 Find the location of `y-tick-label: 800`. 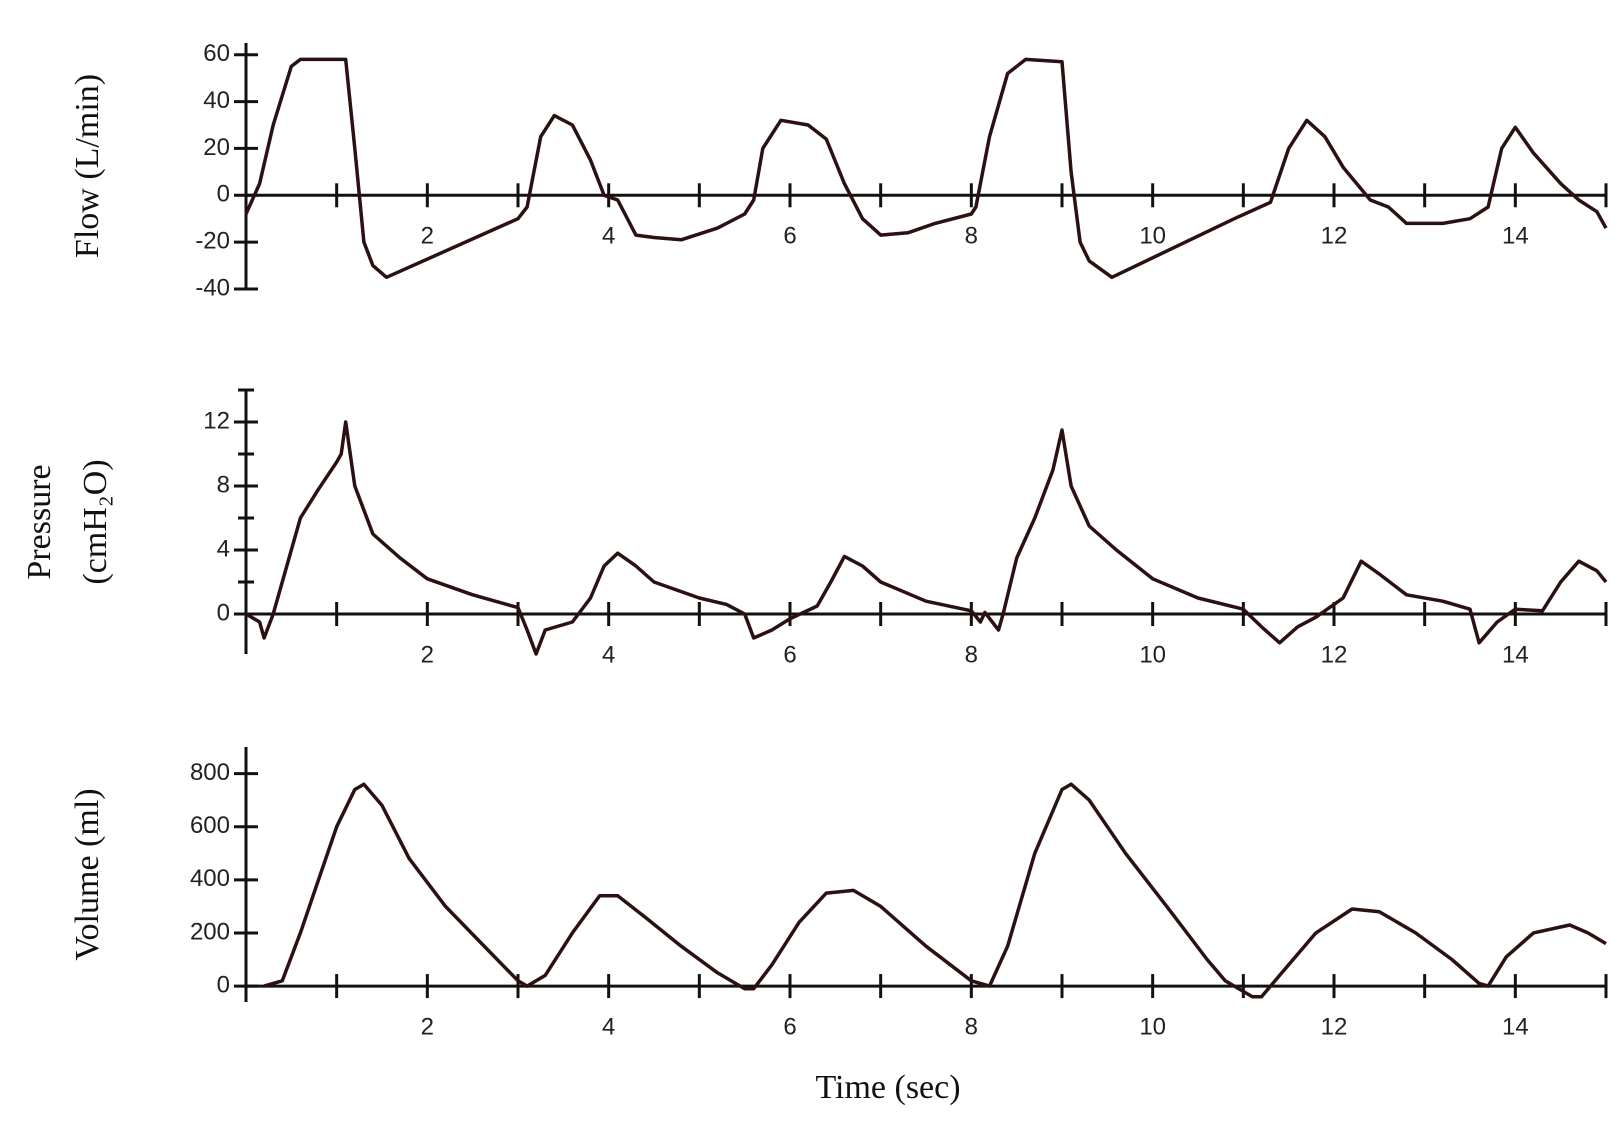

y-tick-label: 800 is located at coordinates (210, 772).